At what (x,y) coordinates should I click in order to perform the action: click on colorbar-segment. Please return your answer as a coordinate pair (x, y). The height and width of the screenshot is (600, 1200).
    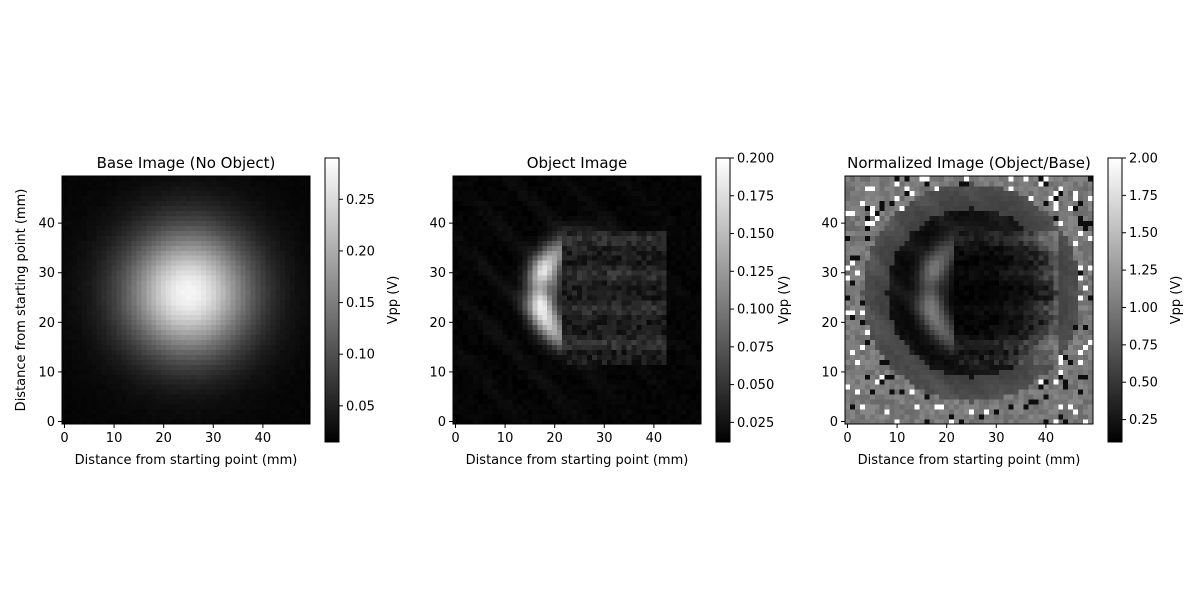
    Looking at the image, I should click on (332, 389).